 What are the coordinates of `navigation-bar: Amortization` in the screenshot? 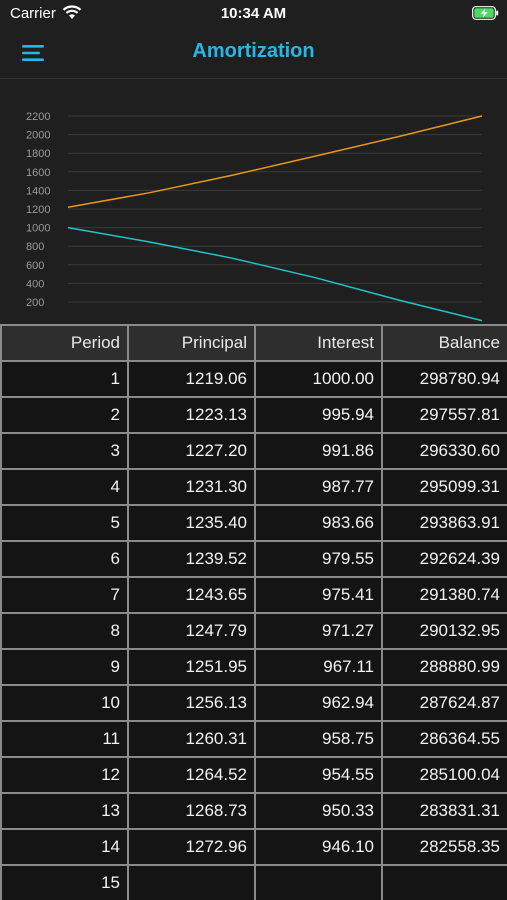 It's located at (253, 53).